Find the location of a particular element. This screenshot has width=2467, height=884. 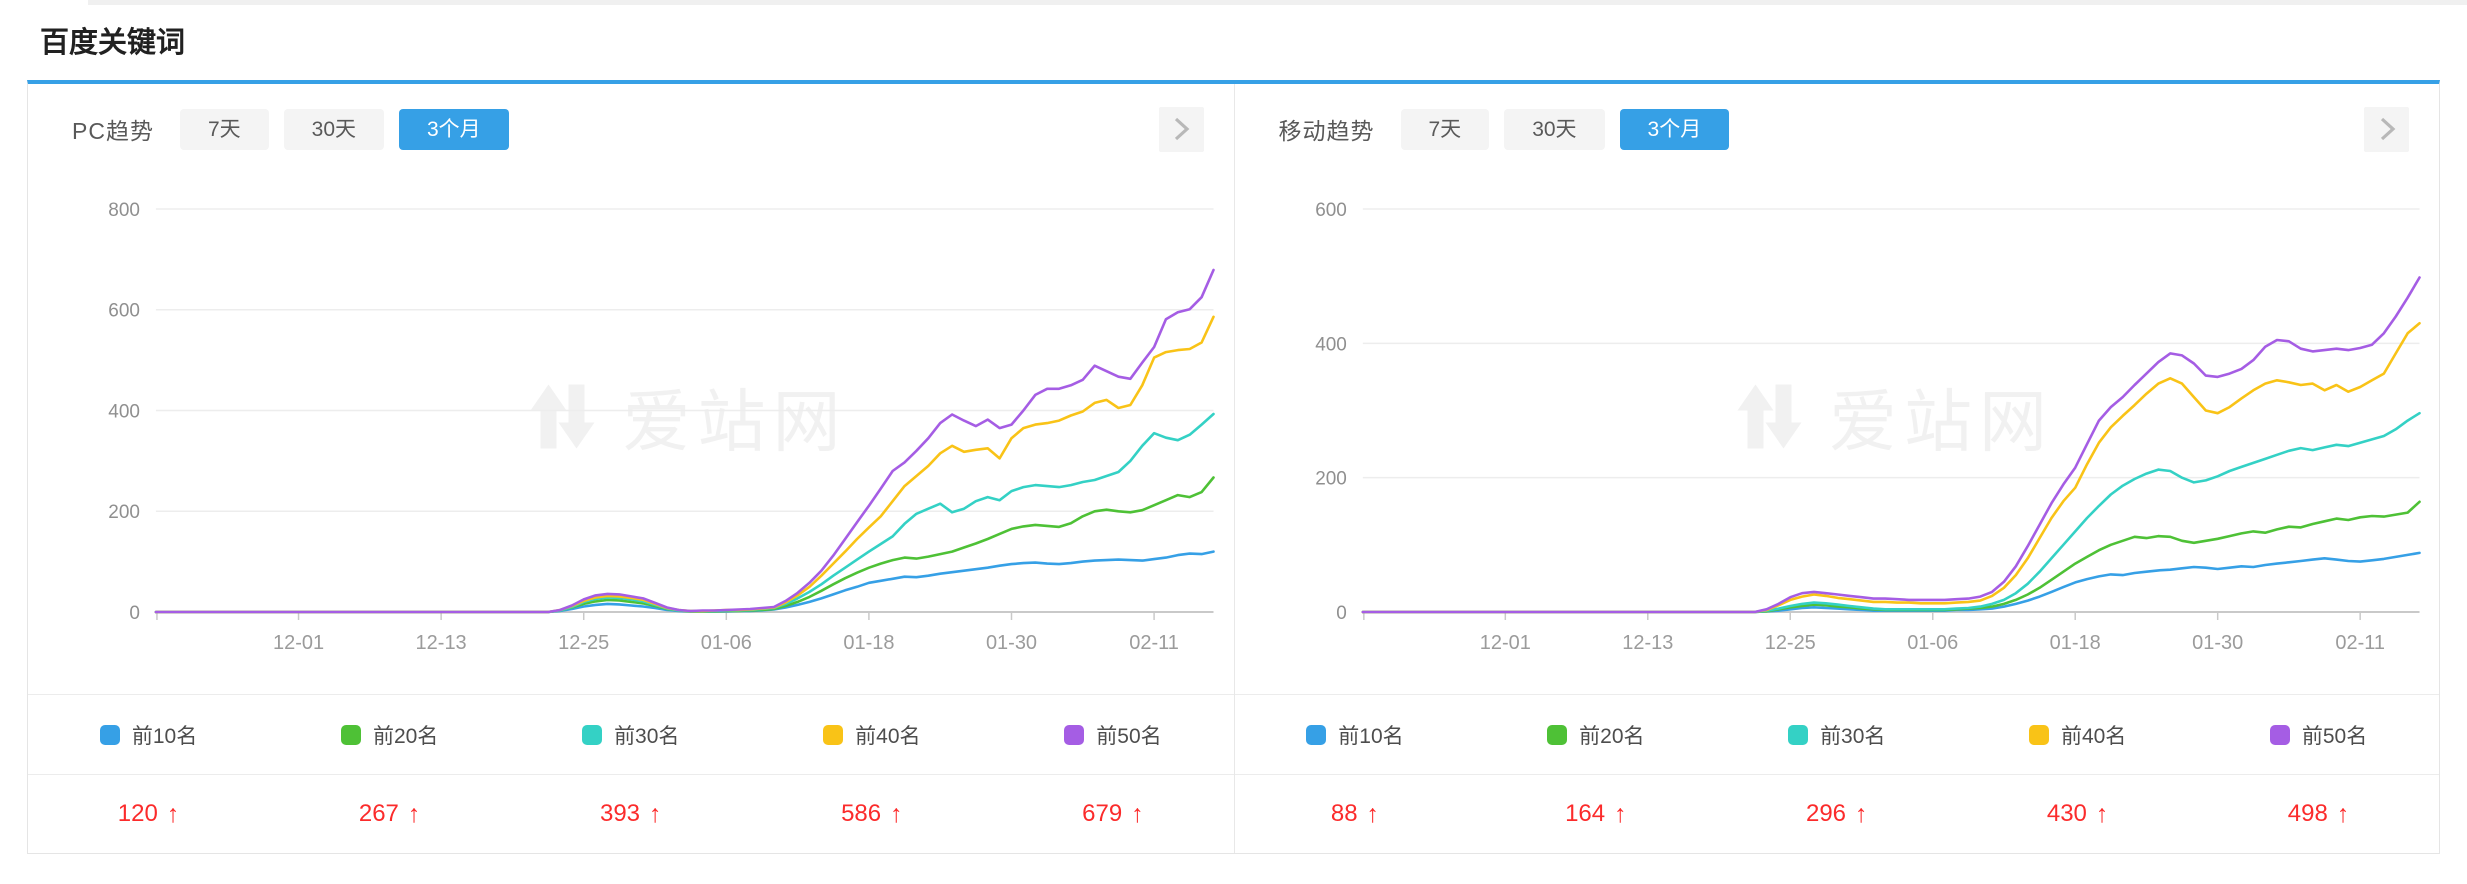

mobile-chart-header: 移动趋势 7天 30天 3个月 is located at coordinates (1837, 129).